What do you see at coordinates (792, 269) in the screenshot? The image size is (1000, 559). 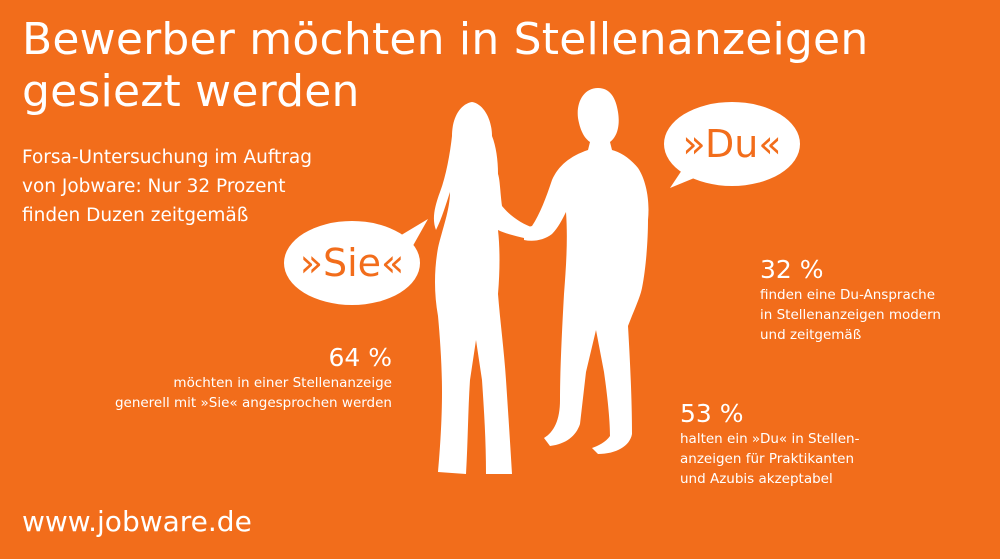 I see `stat-du-modern-percent: 32 %` at bounding box center [792, 269].